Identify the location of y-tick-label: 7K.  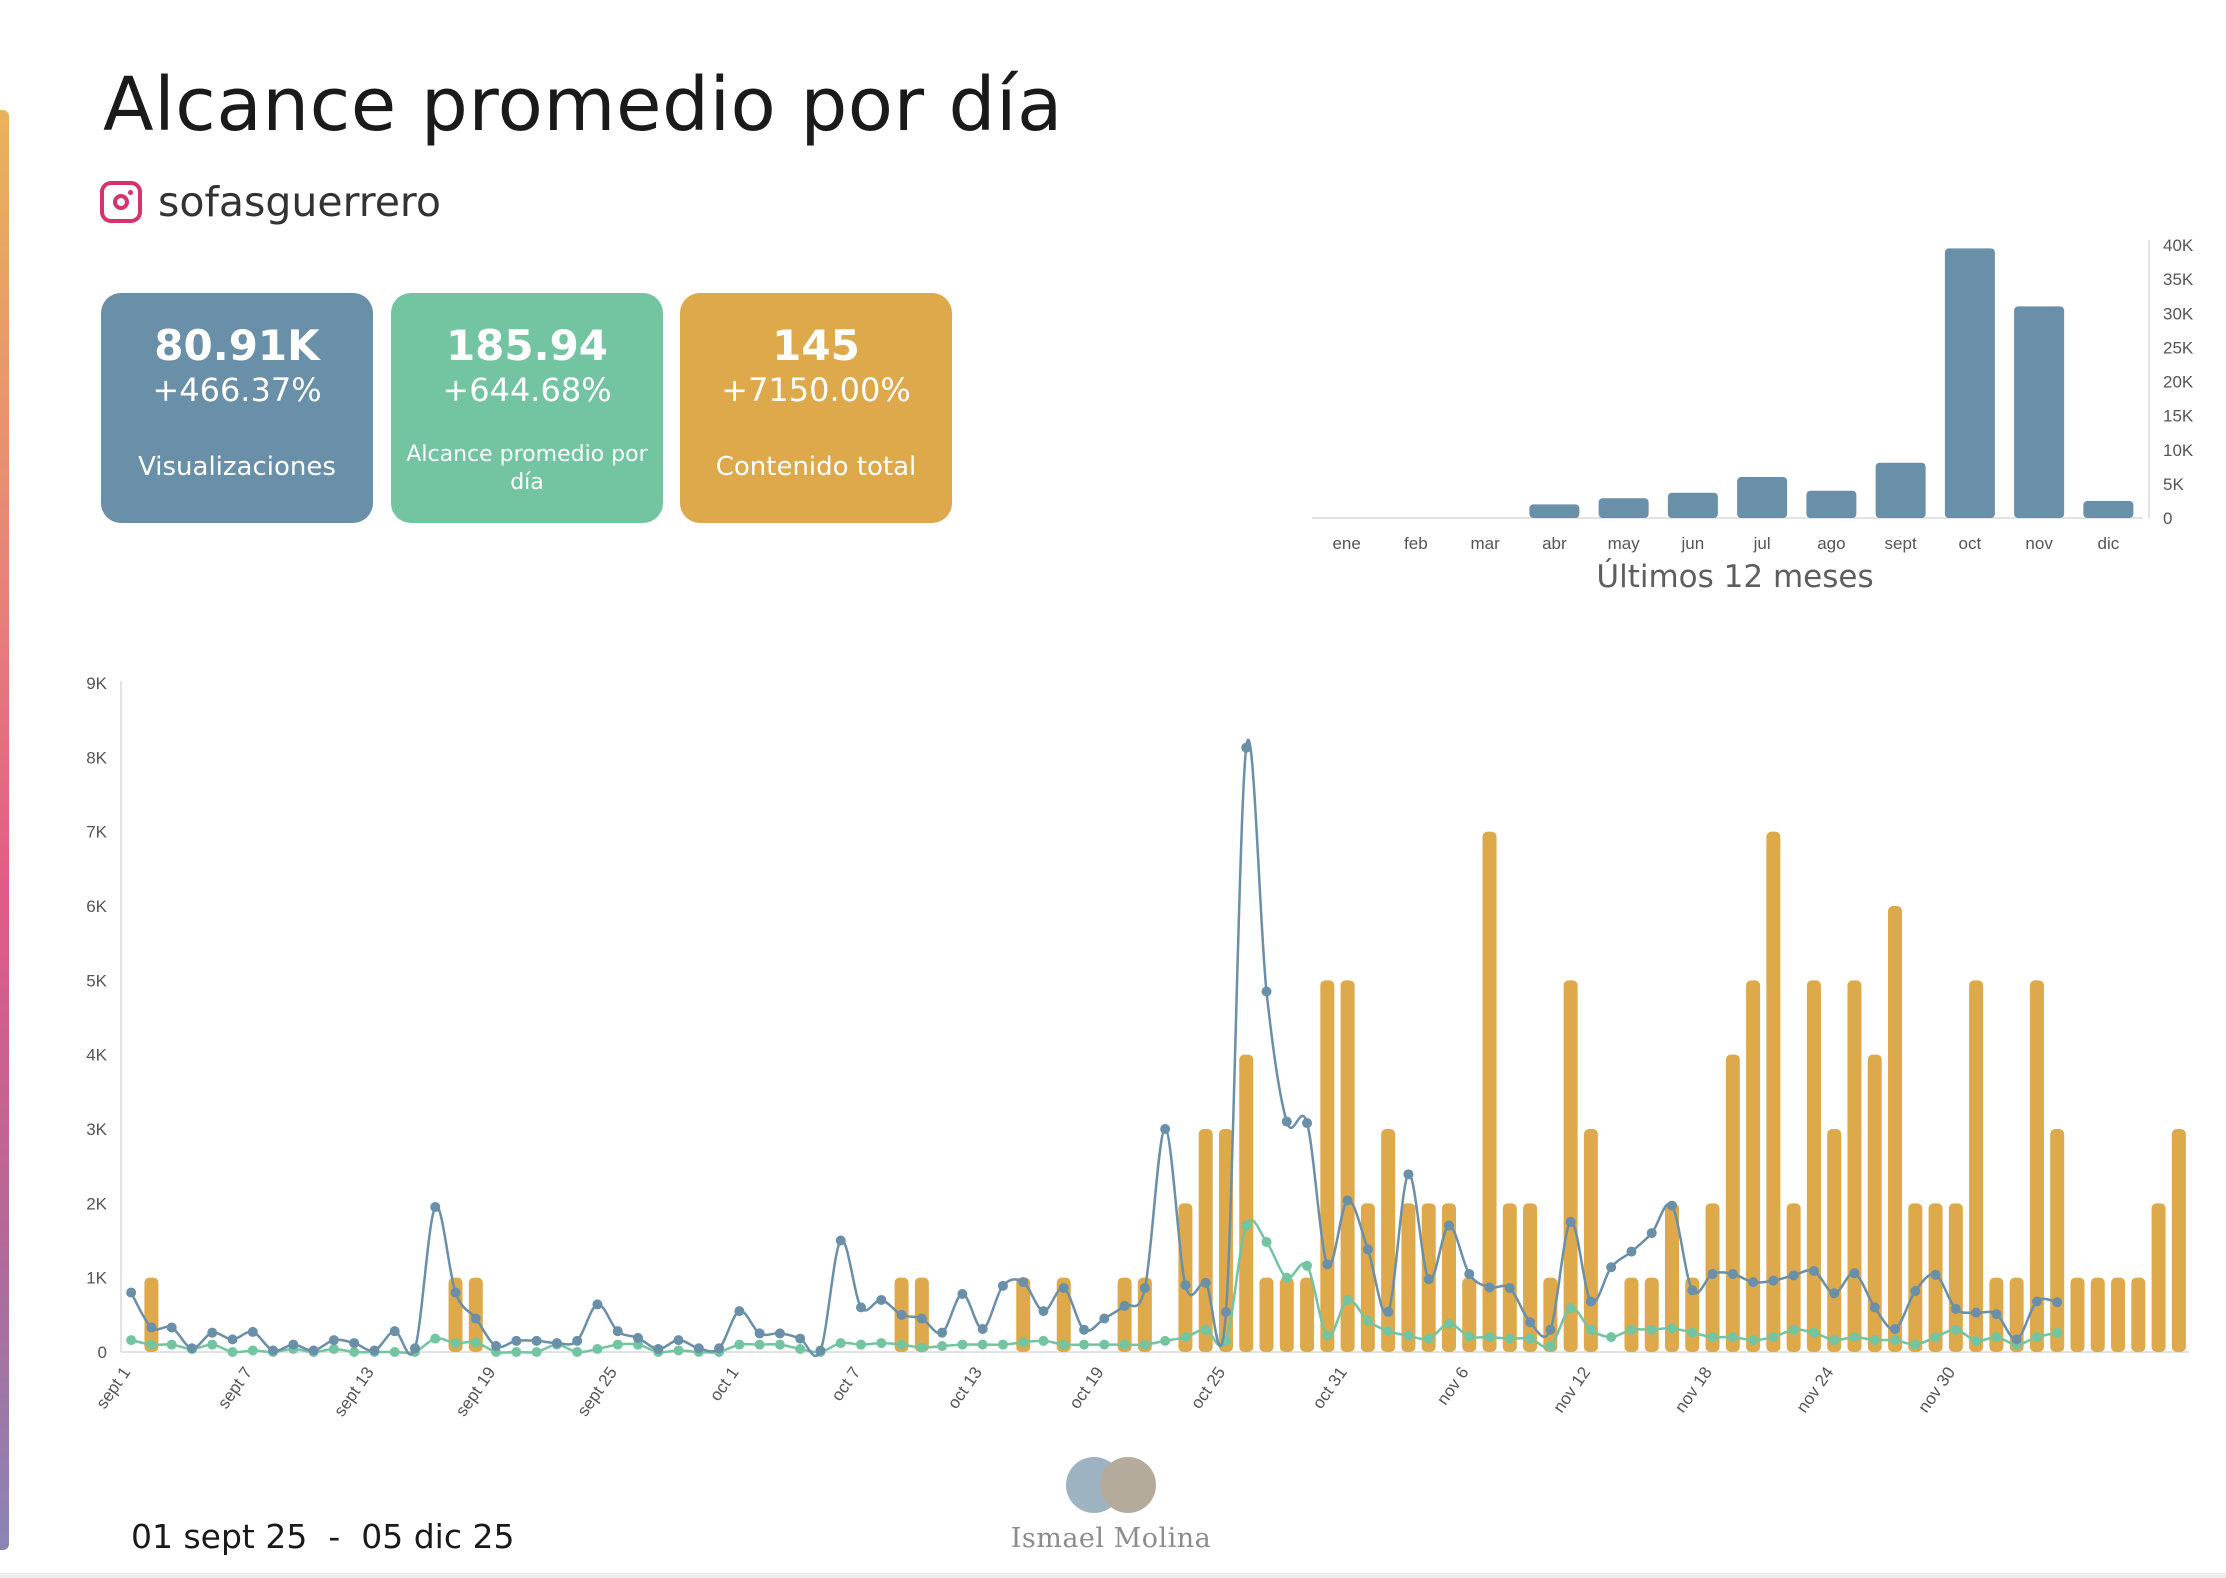
(96, 832).